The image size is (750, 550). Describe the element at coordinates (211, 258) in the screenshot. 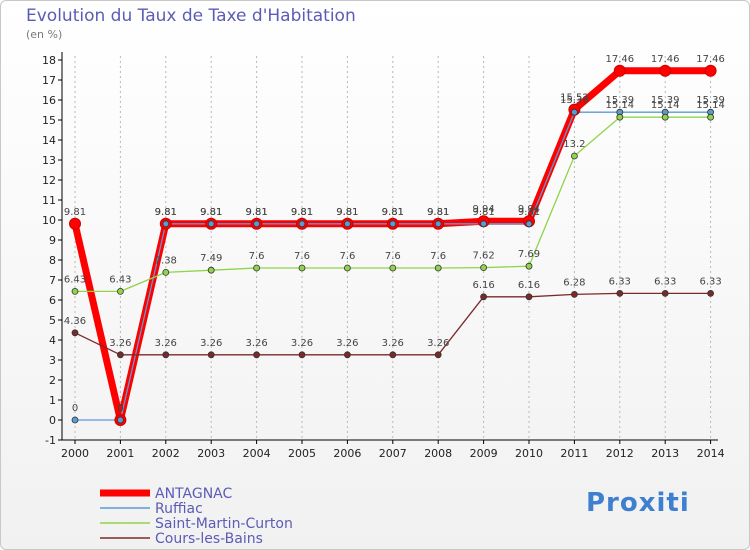

I see `data-label: 7.49` at that location.